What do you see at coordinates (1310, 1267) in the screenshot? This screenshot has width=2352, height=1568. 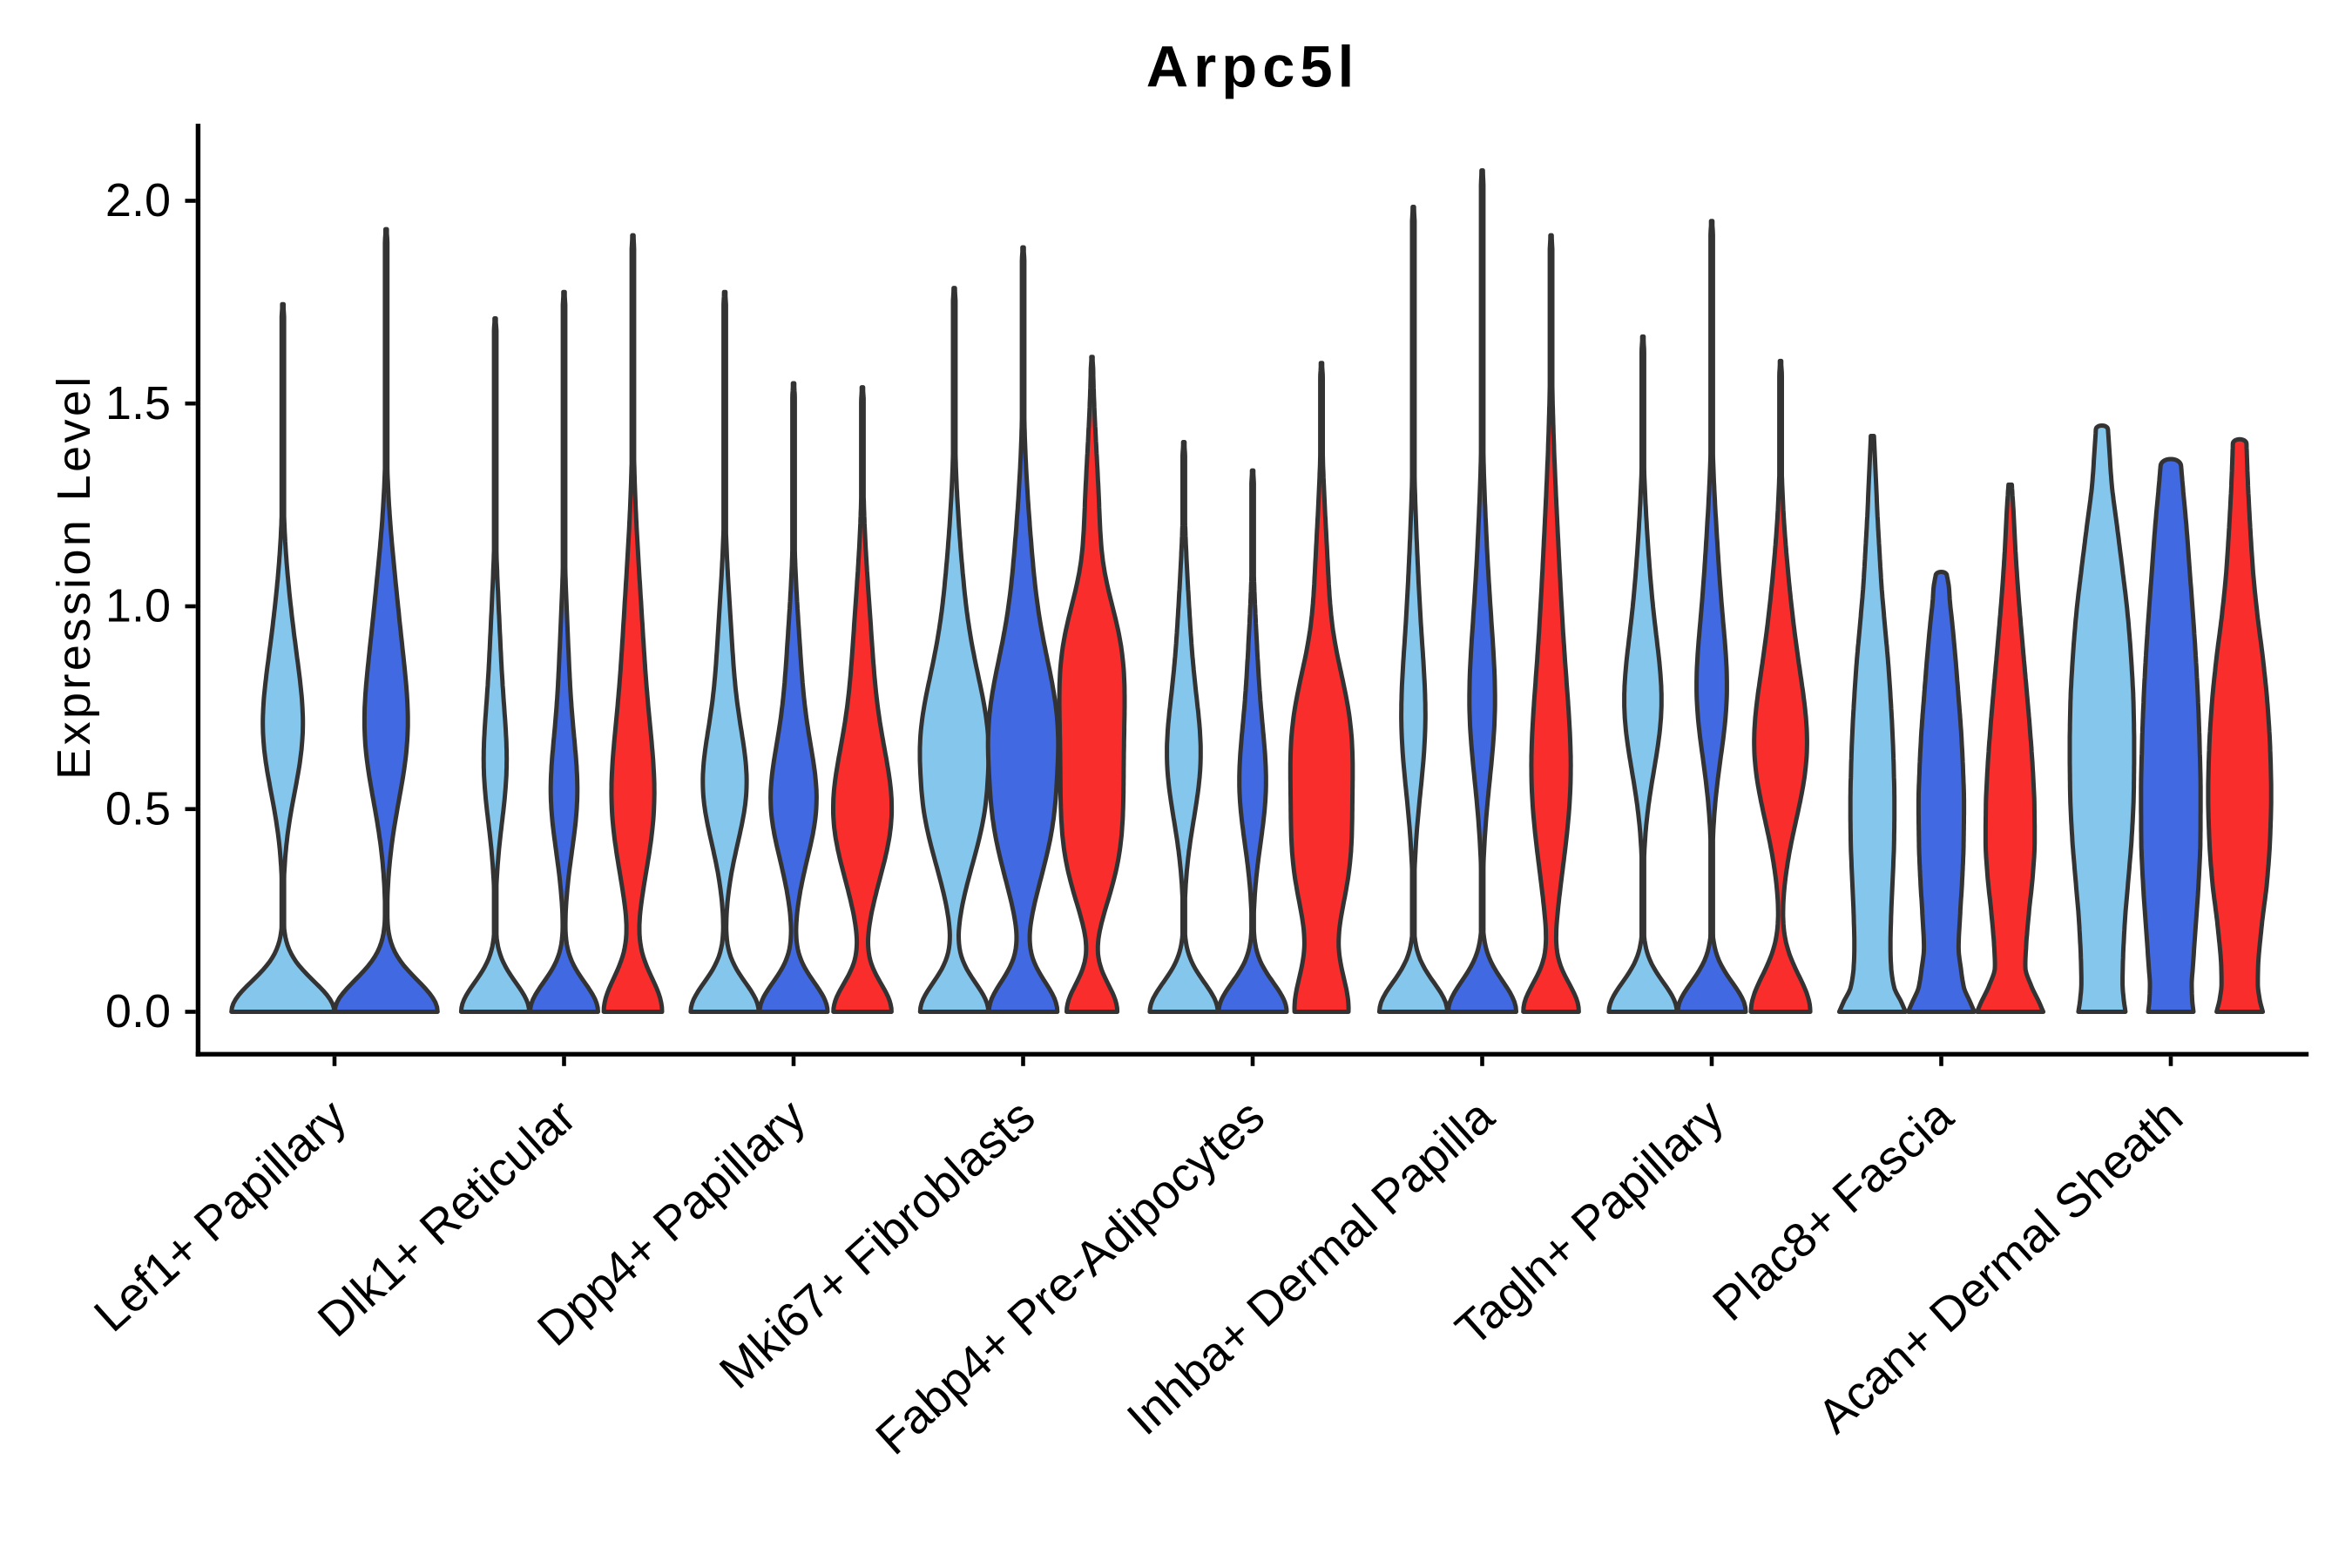 I see `svg-text: Inhba+ Dermal Papilla` at bounding box center [1310, 1267].